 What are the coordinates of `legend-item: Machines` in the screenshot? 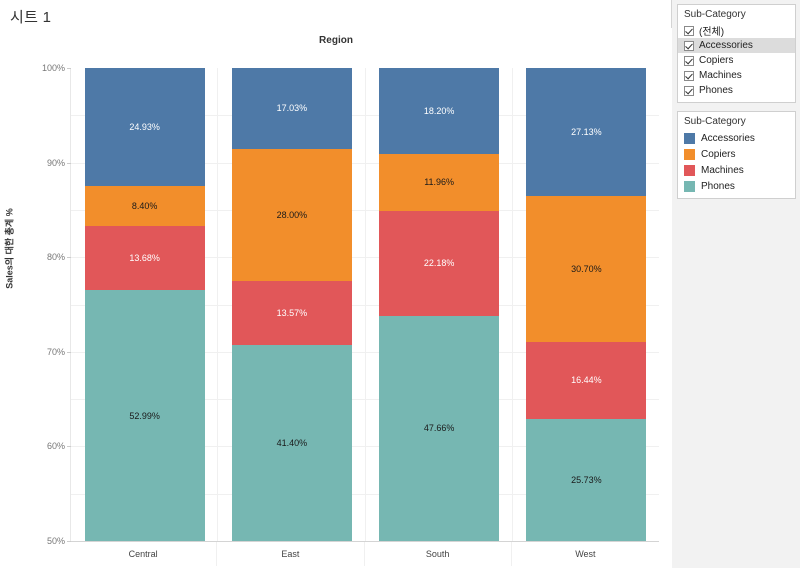 It's located at (736, 170).